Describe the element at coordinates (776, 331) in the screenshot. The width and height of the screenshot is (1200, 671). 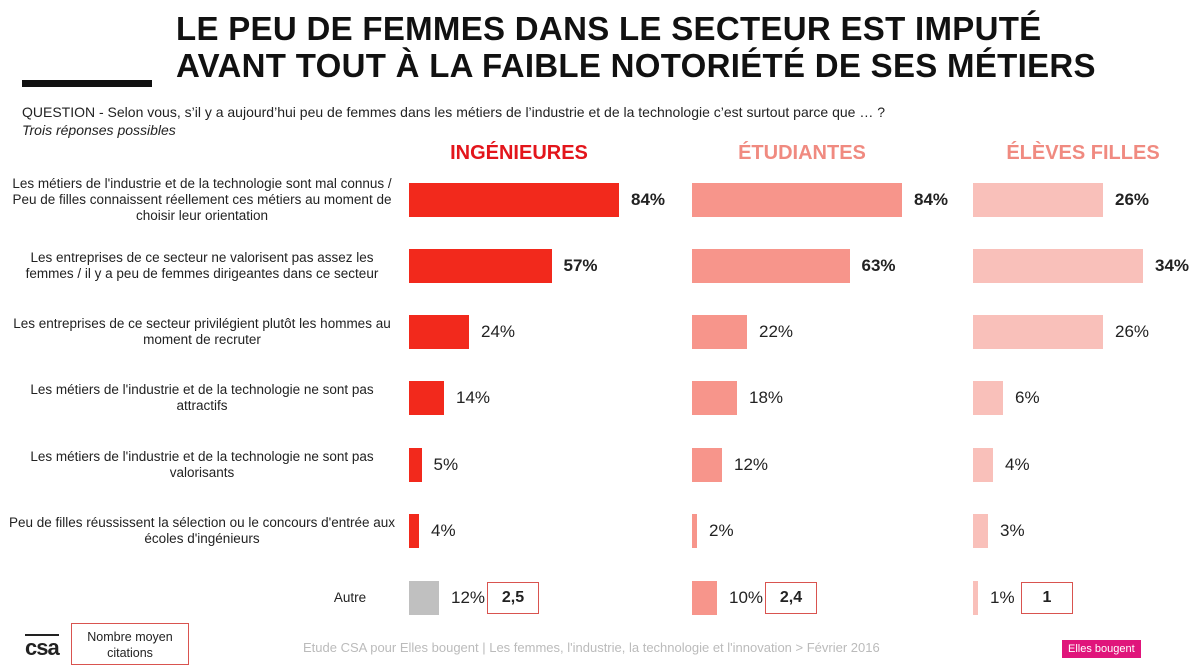
I see `value-label: 22%` at that location.